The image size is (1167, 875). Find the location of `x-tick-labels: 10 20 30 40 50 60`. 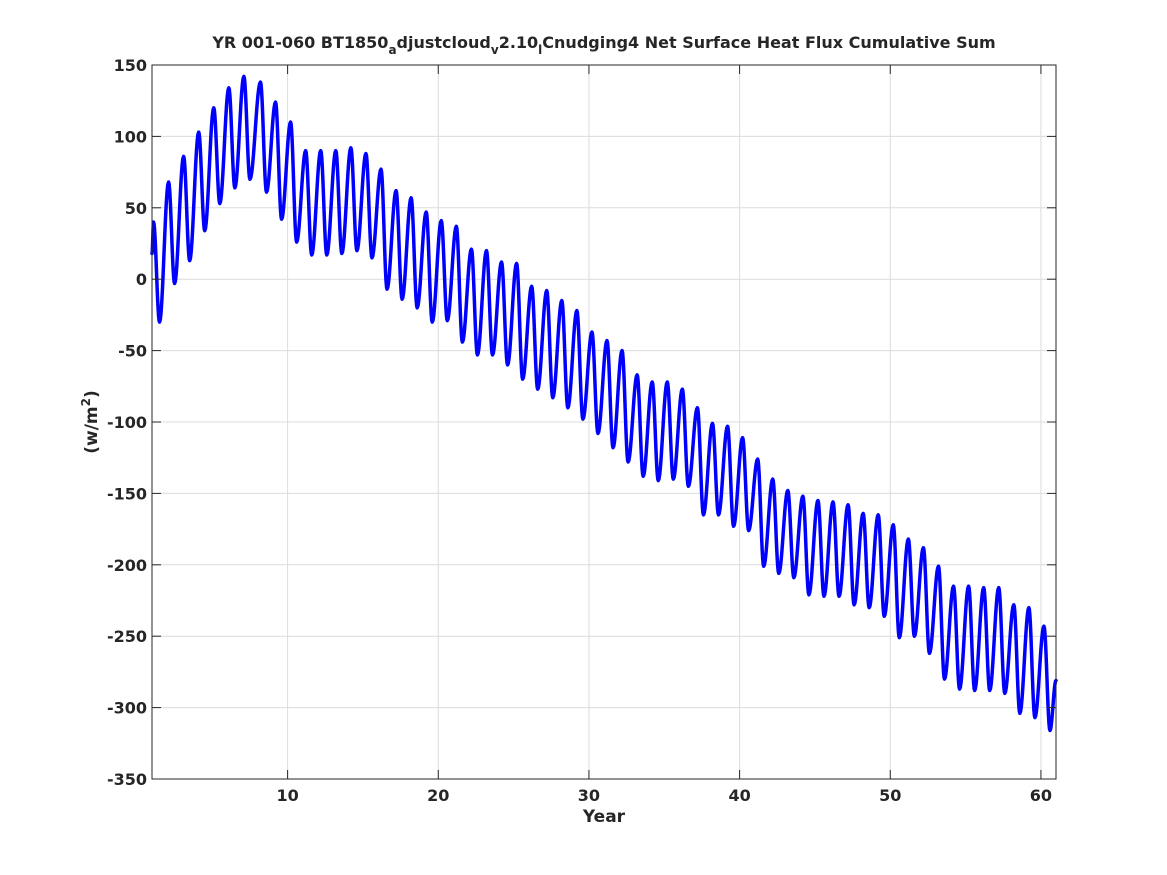

x-tick-labels: 10 20 30 40 50 60 is located at coordinates (664, 795).